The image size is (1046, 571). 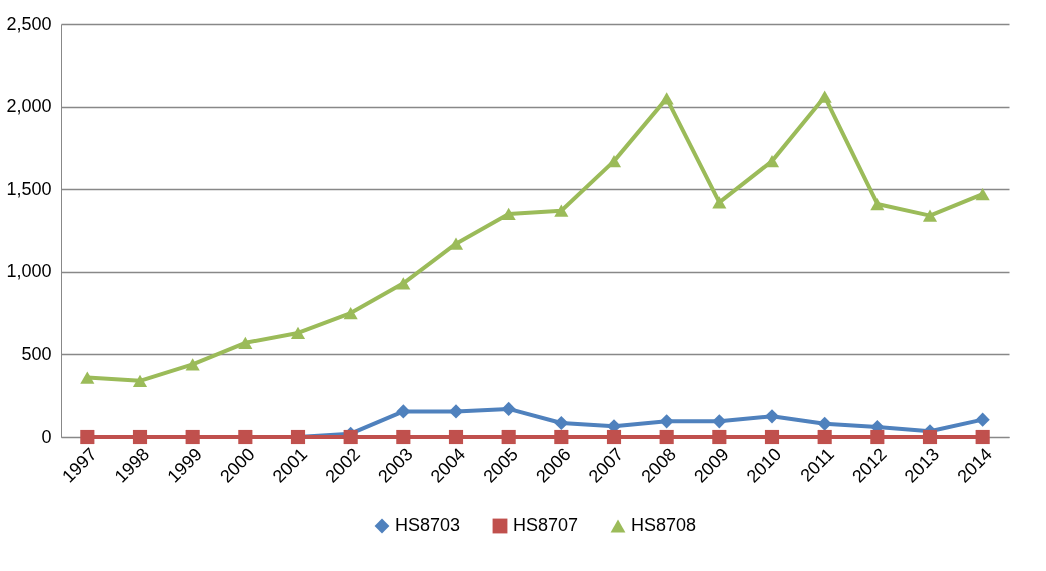 What do you see at coordinates (29, 106) in the screenshot?
I see `y-tick-label: 2,000` at bounding box center [29, 106].